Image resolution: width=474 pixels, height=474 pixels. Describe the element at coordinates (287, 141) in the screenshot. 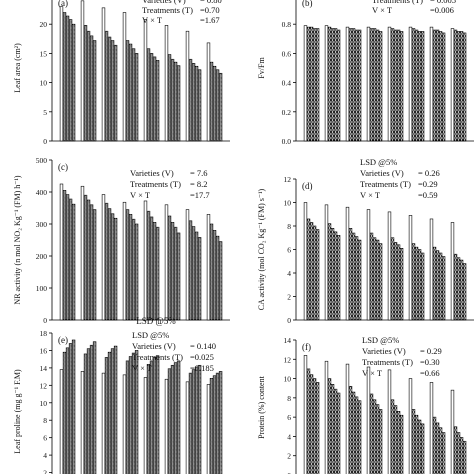

I see `y-tick-label: 0.0` at that location.